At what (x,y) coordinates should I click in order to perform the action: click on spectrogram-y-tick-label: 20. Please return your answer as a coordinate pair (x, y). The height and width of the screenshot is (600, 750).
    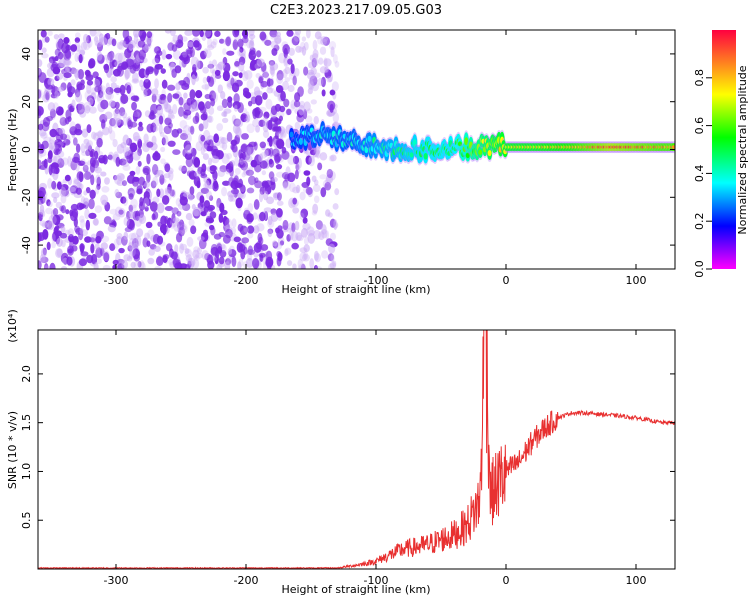
    Looking at the image, I should click on (26, 102).